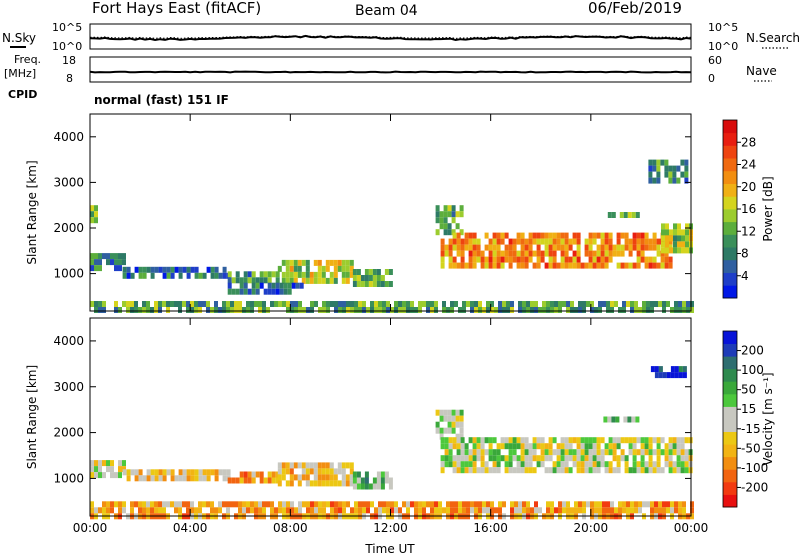  I want to click on velocity-xtick-label: 00:00, so click(90, 528).